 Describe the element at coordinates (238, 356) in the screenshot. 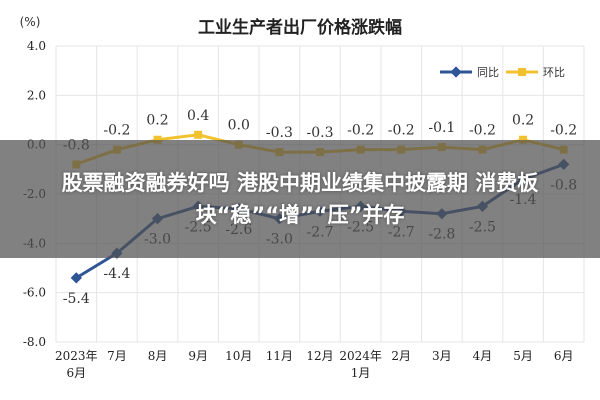

I see `x-tick-label-4-0: 10月` at that location.